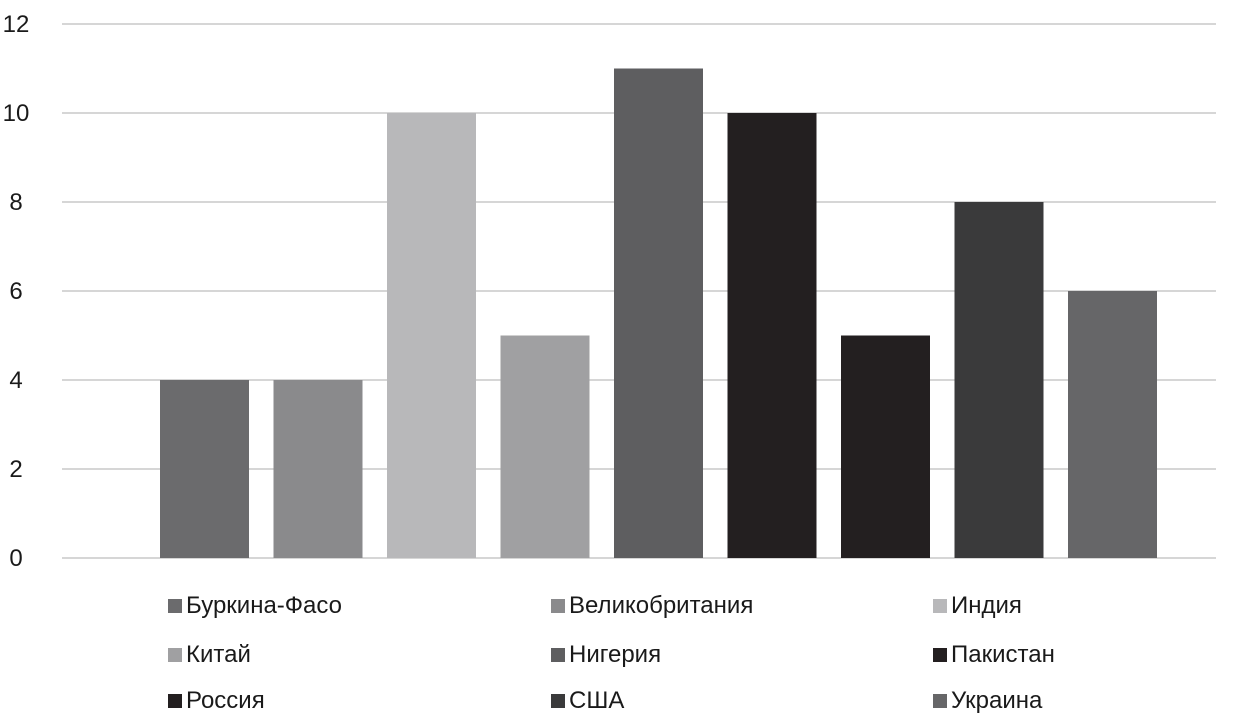 The height and width of the screenshot is (725, 1246). I want to click on legend-item: Нигерия, so click(606, 654).